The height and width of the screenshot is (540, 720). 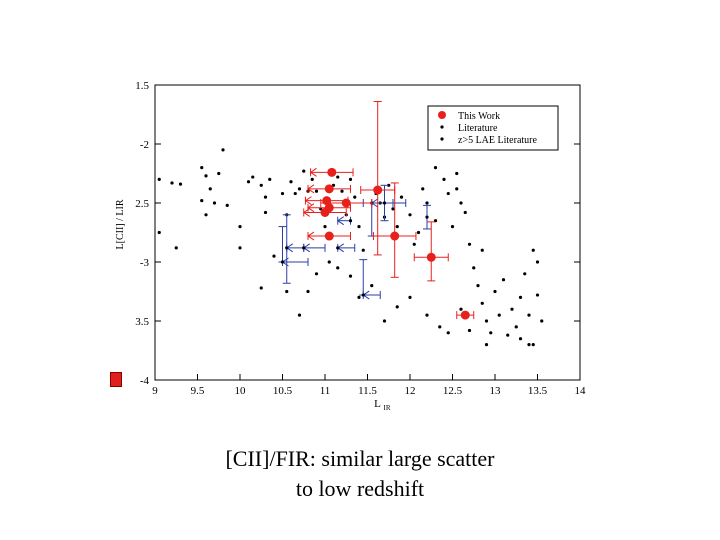 What do you see at coordinates (145, 263) in the screenshot?
I see `y-tick-label: -3` at bounding box center [145, 263].